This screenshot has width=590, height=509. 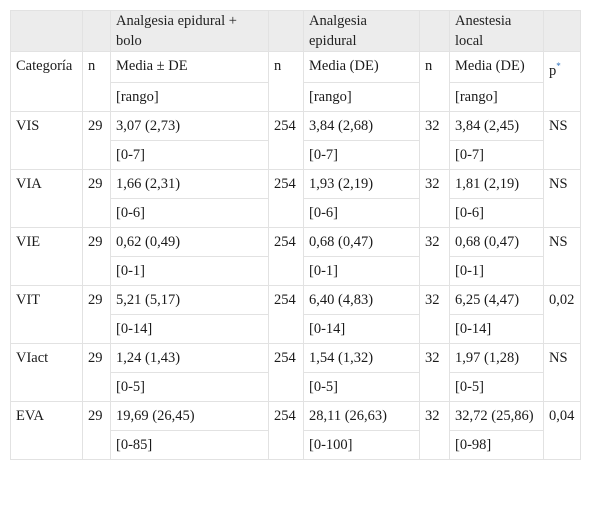 I want to click on cell-categoria: EVA, so click(x=46, y=430).